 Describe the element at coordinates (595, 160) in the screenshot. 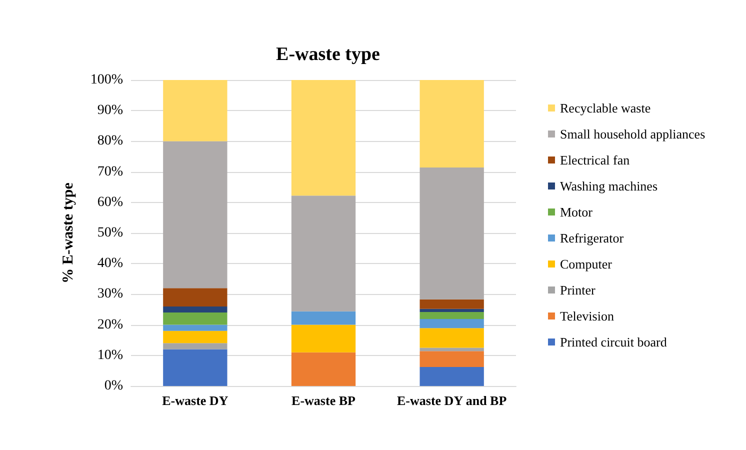

I see `legend-label: Electrical fan` at that location.